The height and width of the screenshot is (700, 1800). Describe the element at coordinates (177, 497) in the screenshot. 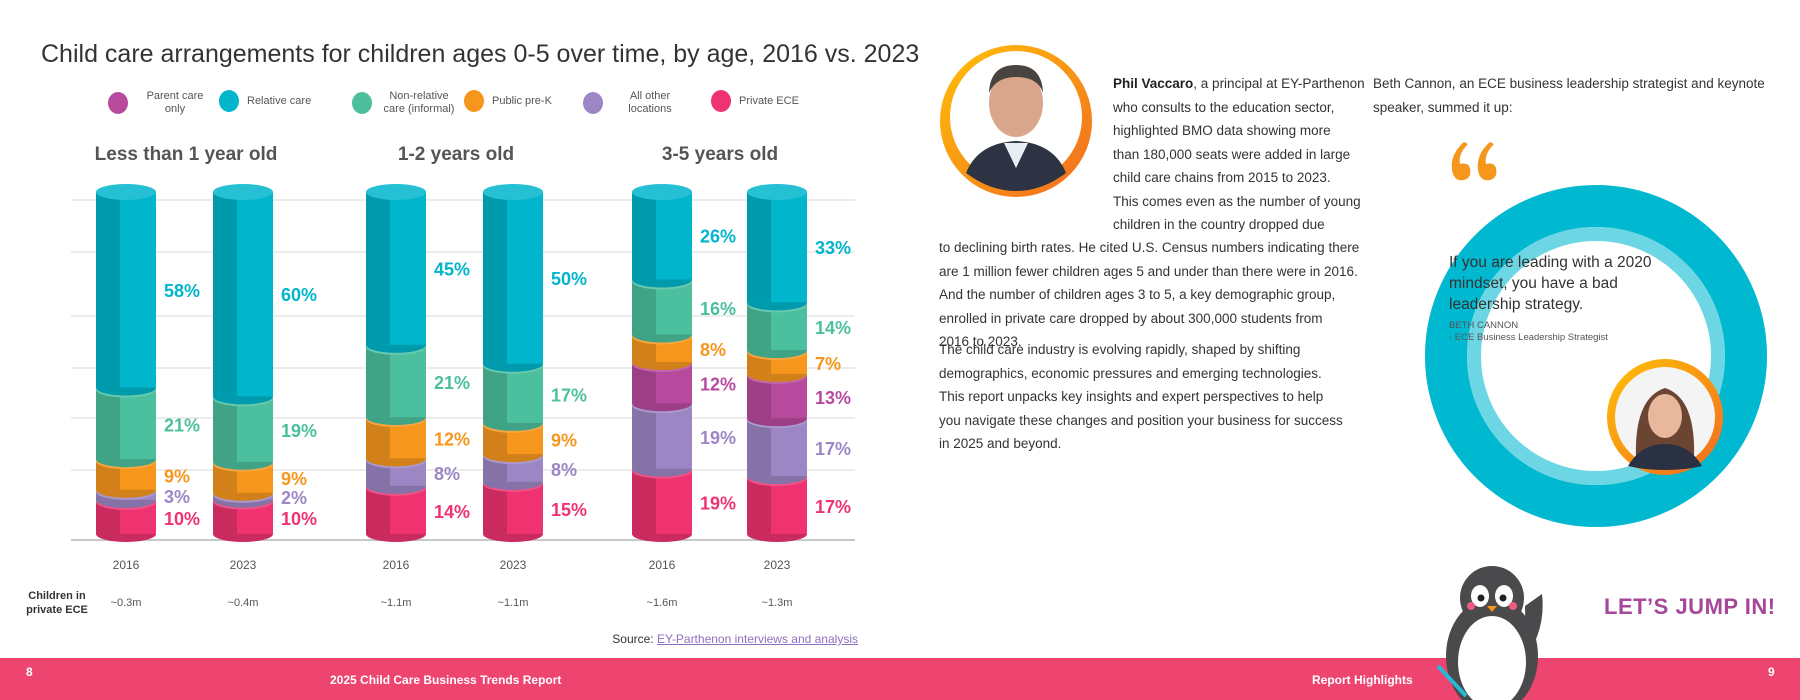

I see `data-label: 3%` at that location.